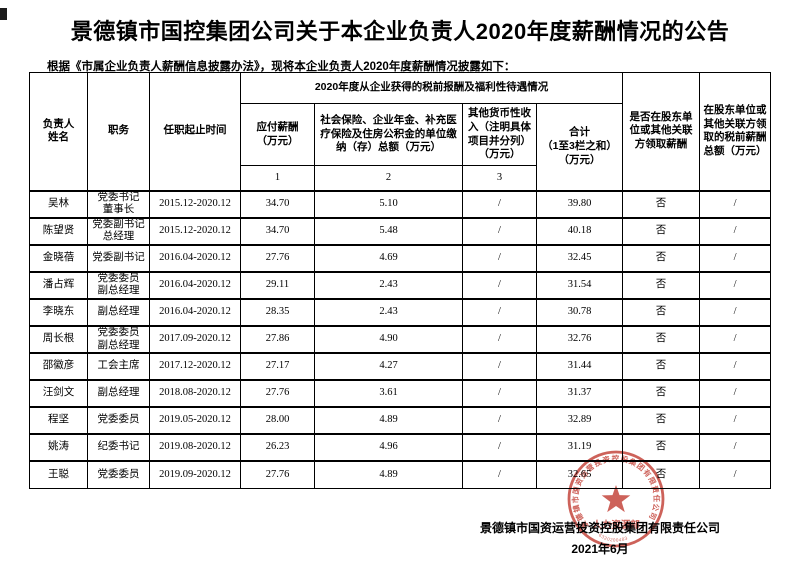 This screenshot has height=566, width=800. I want to click on cell-position: 党委副书记, so click(118, 258).